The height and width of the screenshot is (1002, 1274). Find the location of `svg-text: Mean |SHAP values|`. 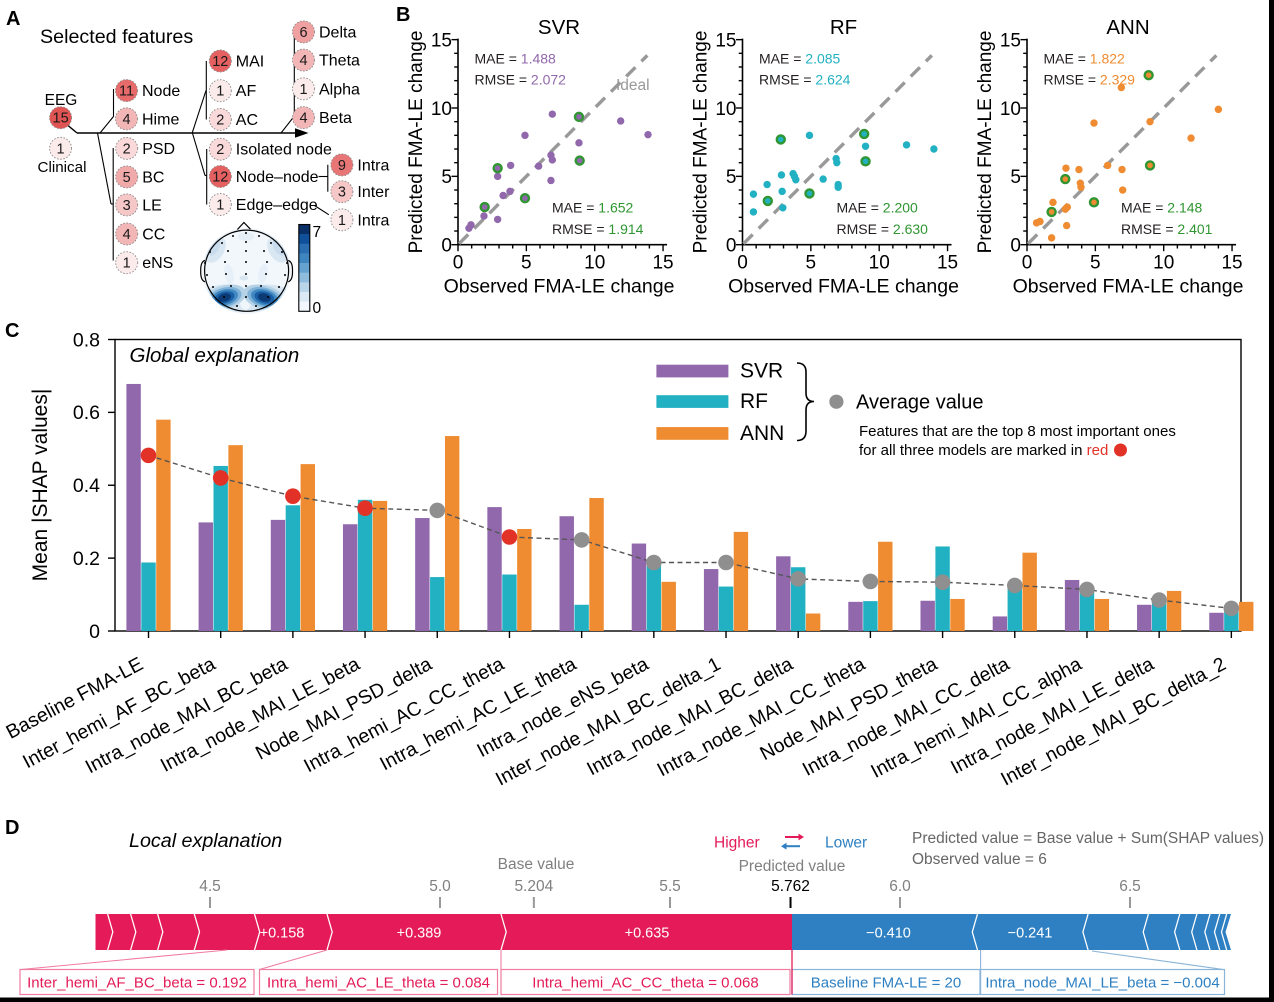

svg-text: Mean |SHAP values| is located at coordinates (40, 485).